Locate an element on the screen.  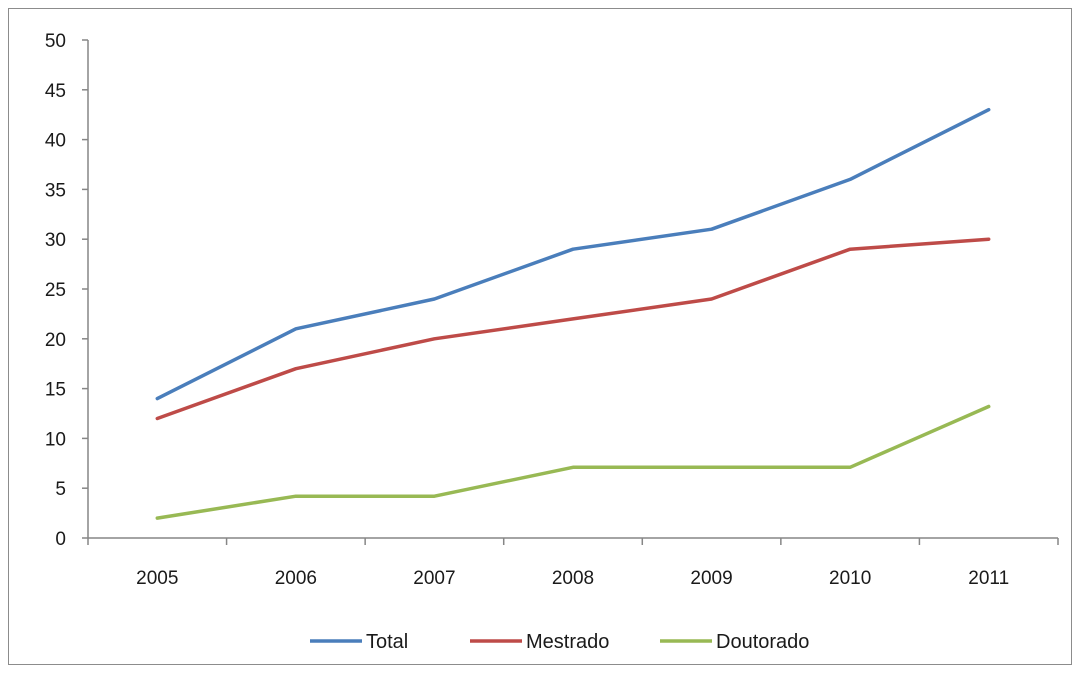
y-tick-label: 0 is located at coordinates (60, 539).